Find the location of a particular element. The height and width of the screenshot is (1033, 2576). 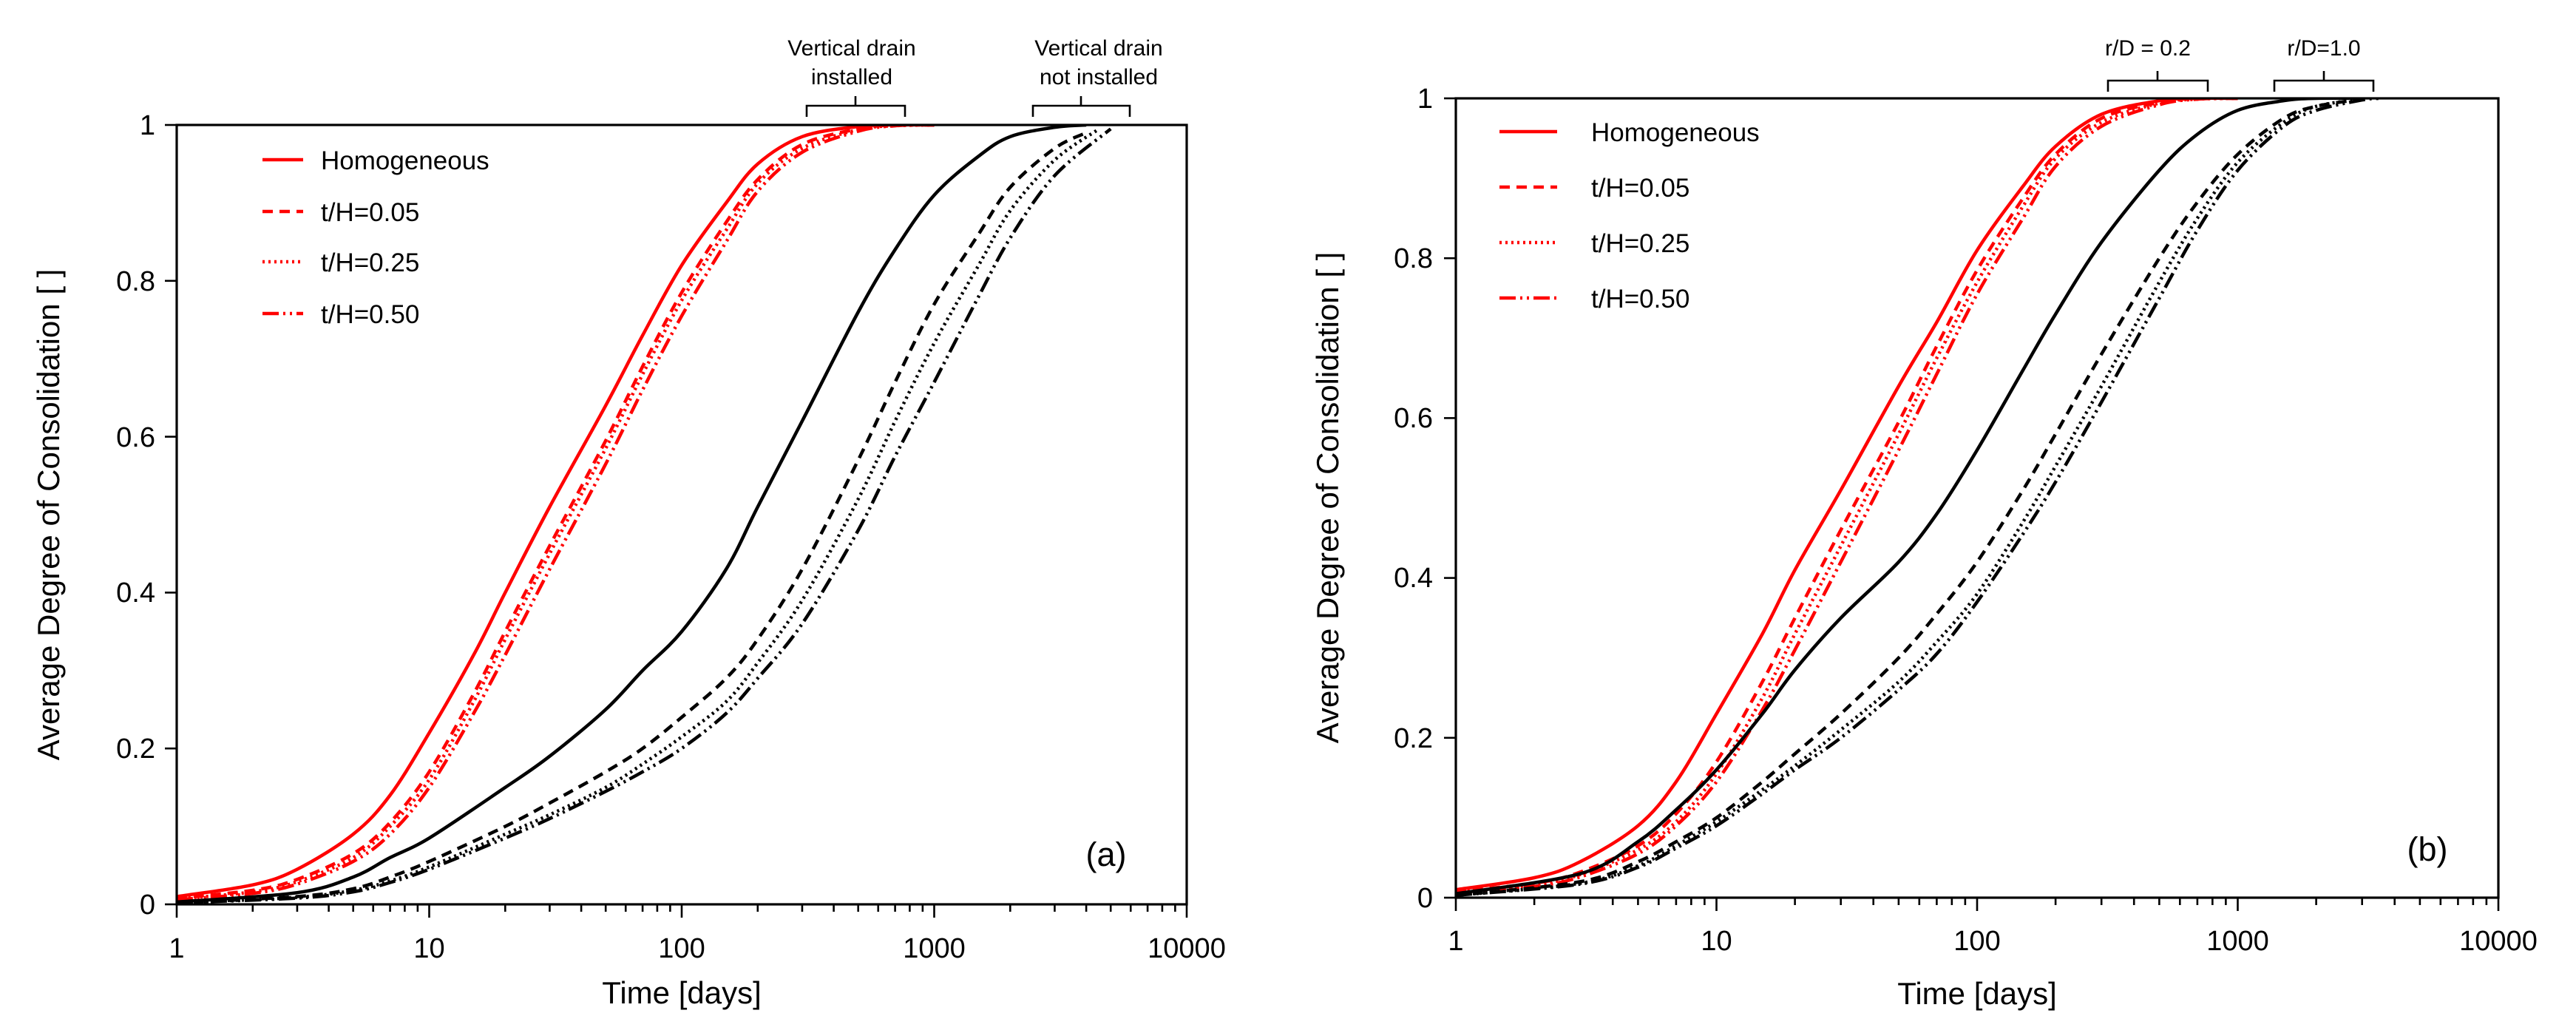

annotation-text: not installed is located at coordinates (1099, 77).